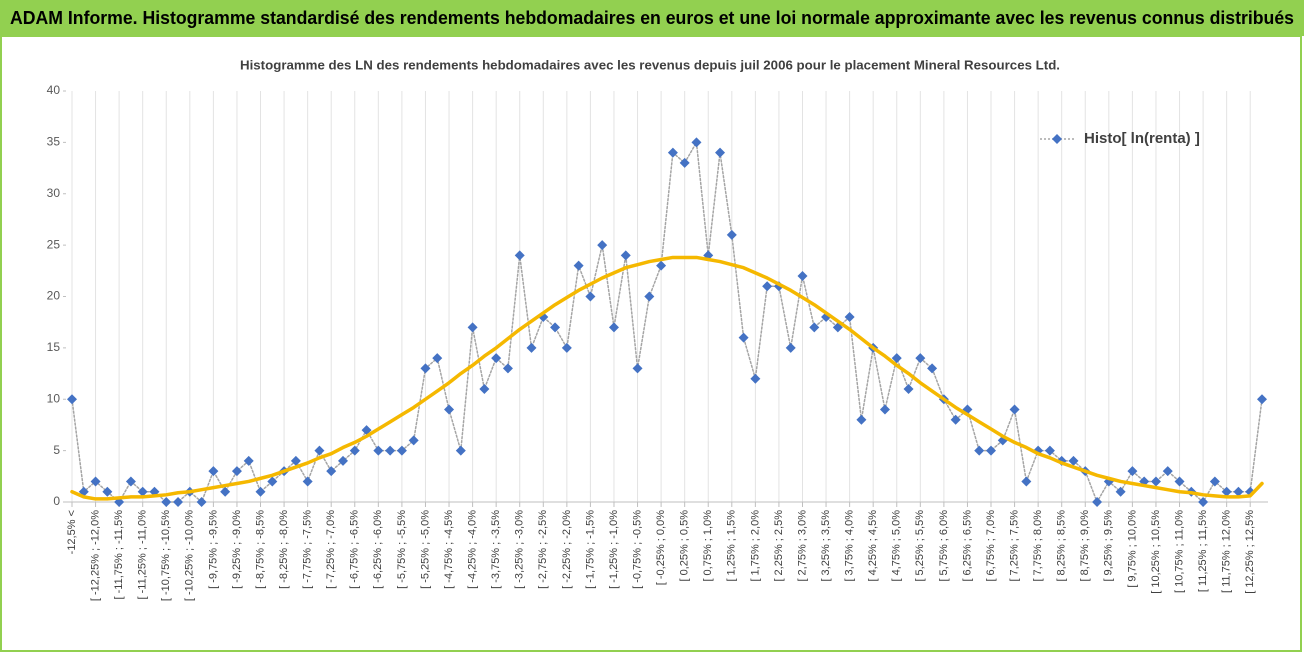 The image size is (1304, 653). Describe the element at coordinates (1156, 552) in the screenshot. I see `x-tick-label: [ 10,25% ; 10,5%` at that location.